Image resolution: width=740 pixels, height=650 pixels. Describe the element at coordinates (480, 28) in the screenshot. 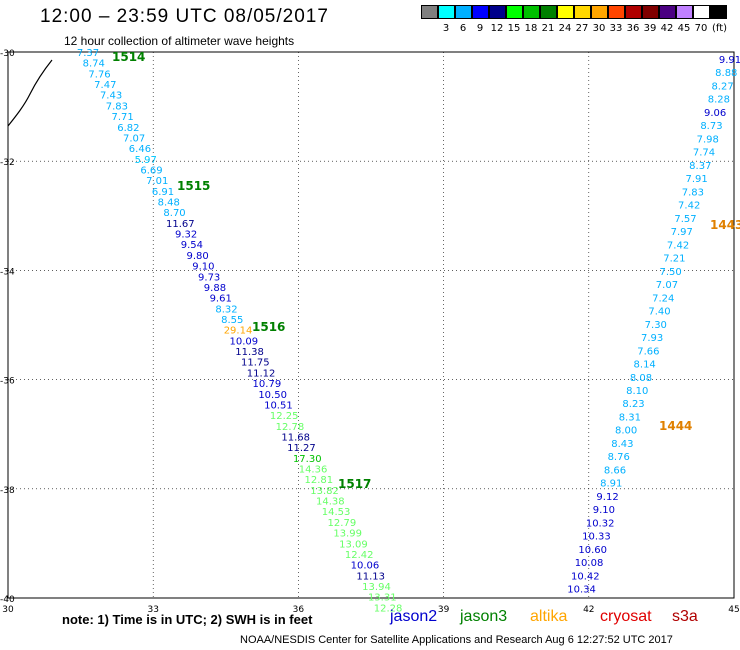

I see `scale-label: 9` at that location.